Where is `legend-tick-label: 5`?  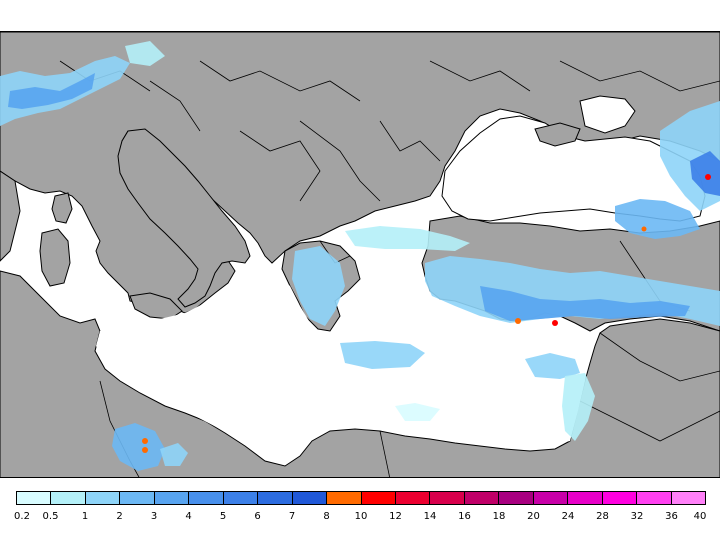 legend-tick-label: 5 is located at coordinates (223, 516).